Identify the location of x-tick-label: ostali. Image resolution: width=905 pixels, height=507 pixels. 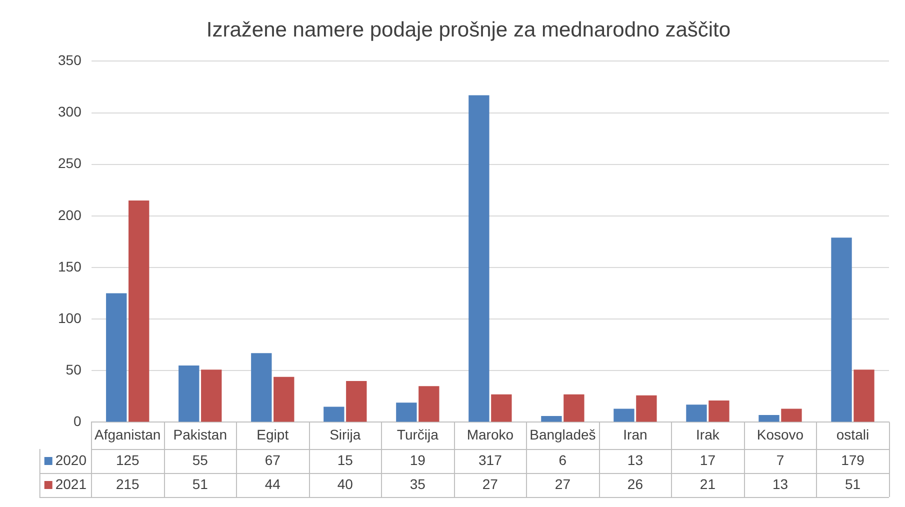
(853, 434).